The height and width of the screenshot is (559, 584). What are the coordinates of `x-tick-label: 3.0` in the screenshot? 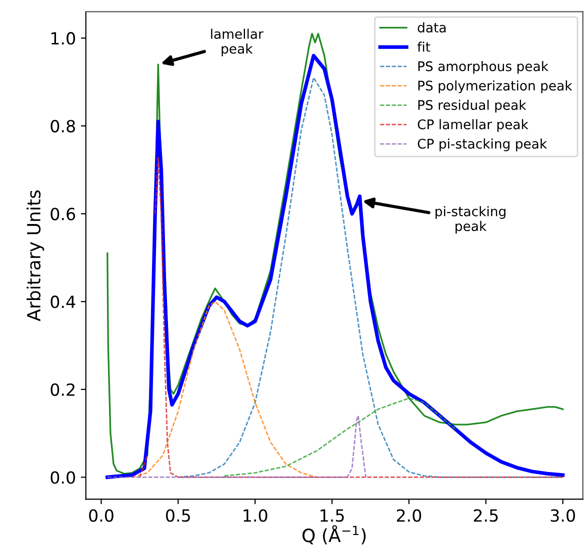 It's located at (562, 515).